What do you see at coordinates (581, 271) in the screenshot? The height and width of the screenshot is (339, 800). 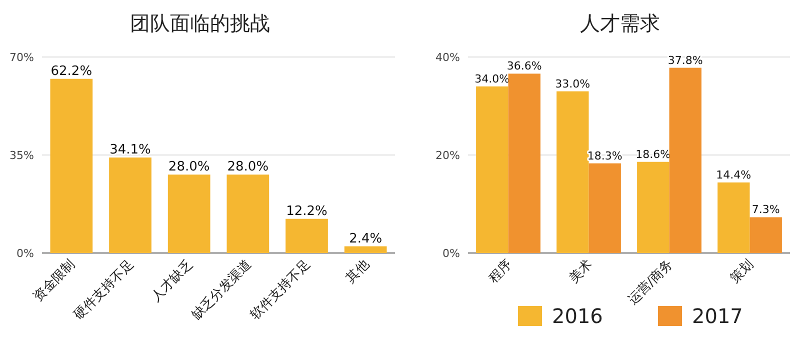 I see `x-tick-label: 美术` at bounding box center [581, 271].